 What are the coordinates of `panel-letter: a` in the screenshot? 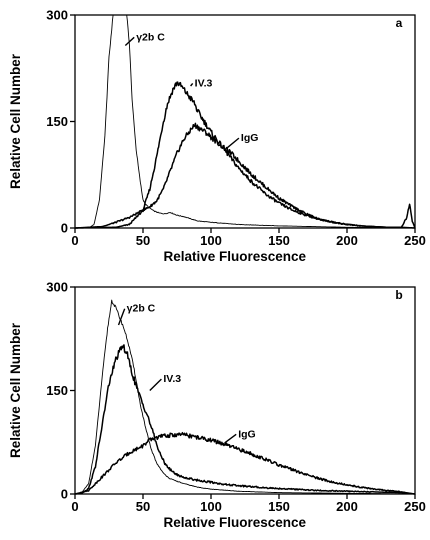 It's located at (399, 23).